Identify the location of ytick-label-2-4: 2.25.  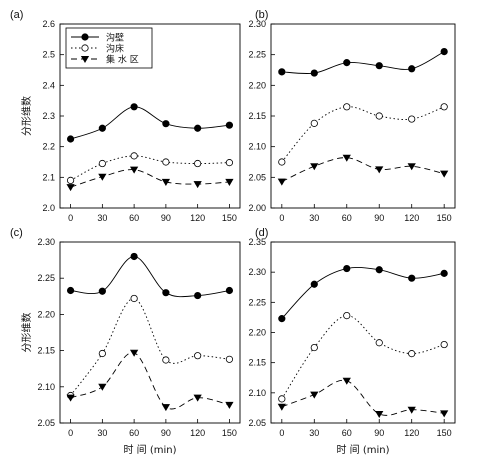
(46, 278).